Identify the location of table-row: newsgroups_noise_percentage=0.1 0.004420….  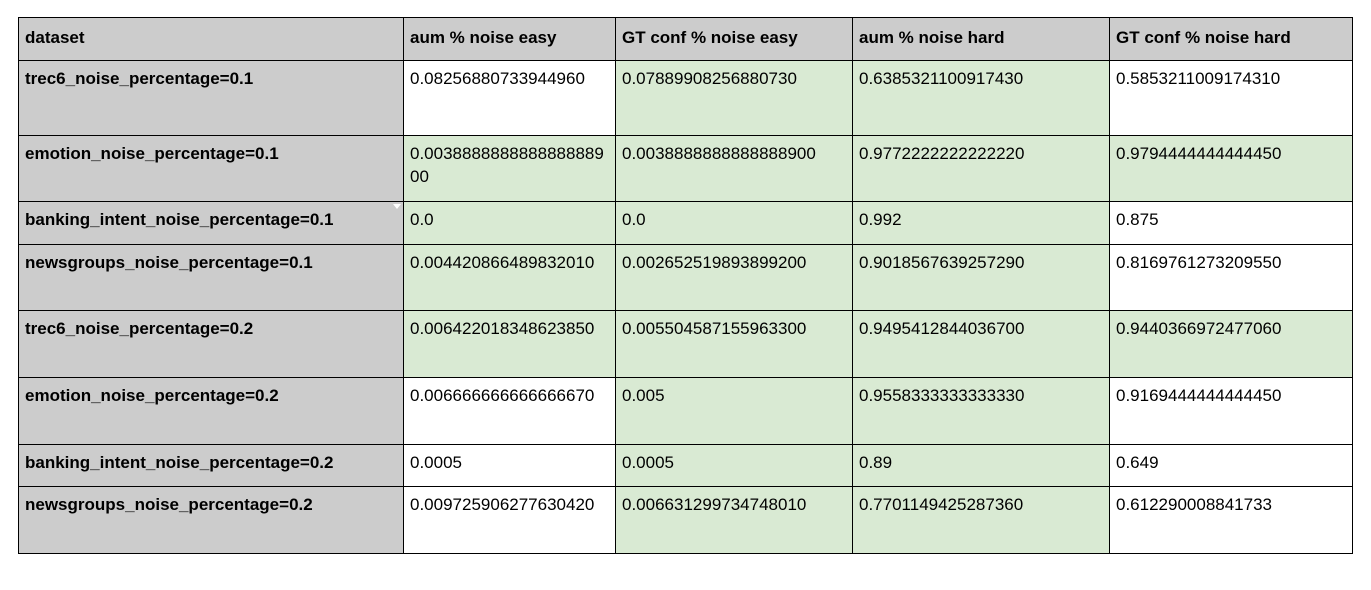
(685, 277).